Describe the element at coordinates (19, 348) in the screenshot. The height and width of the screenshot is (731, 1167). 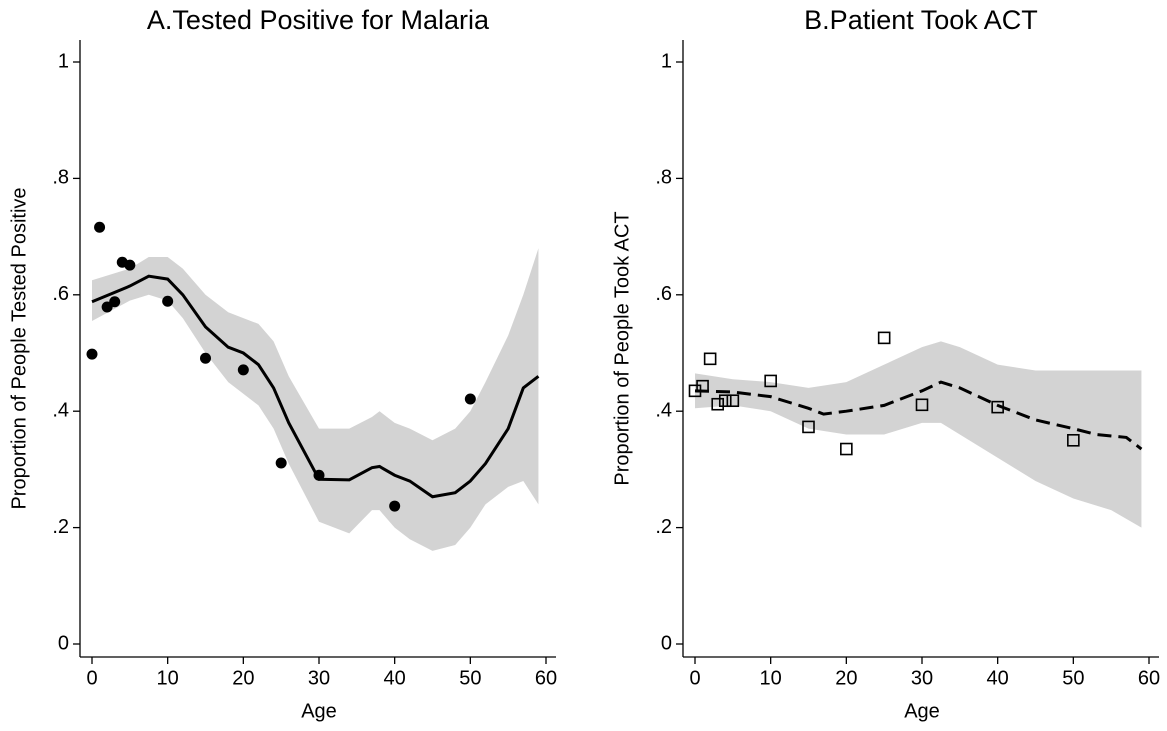
I see `y-axis-title: Proportion of People Tested Positive` at that location.